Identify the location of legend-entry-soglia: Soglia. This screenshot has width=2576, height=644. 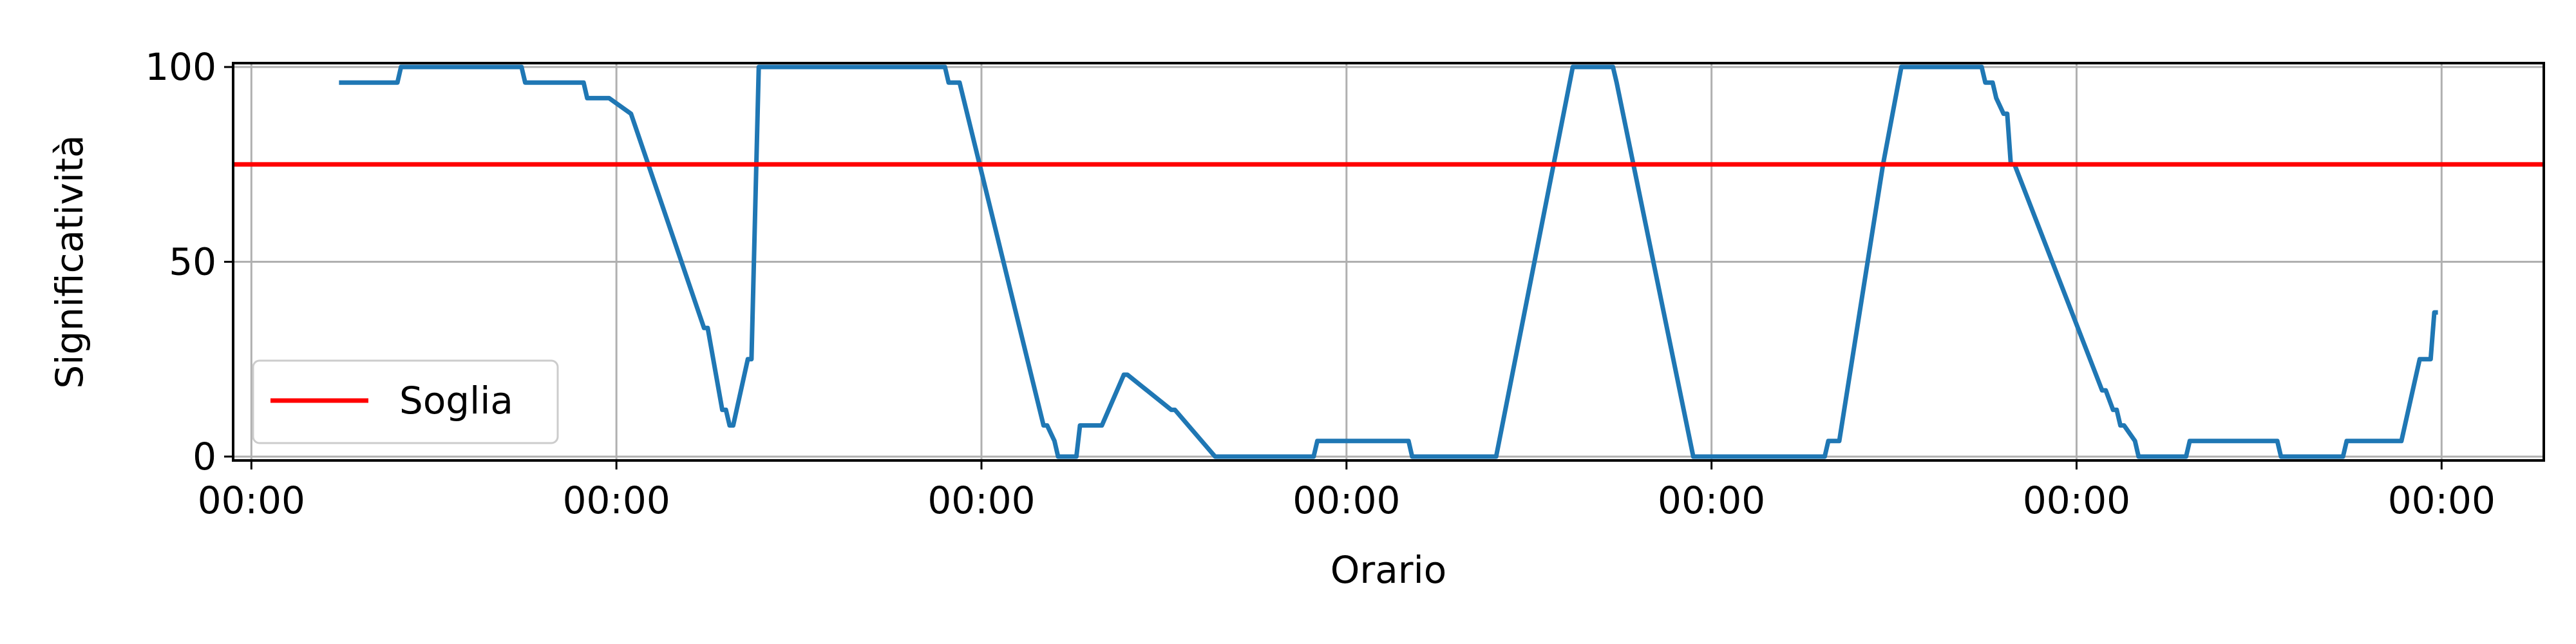
(456, 400).